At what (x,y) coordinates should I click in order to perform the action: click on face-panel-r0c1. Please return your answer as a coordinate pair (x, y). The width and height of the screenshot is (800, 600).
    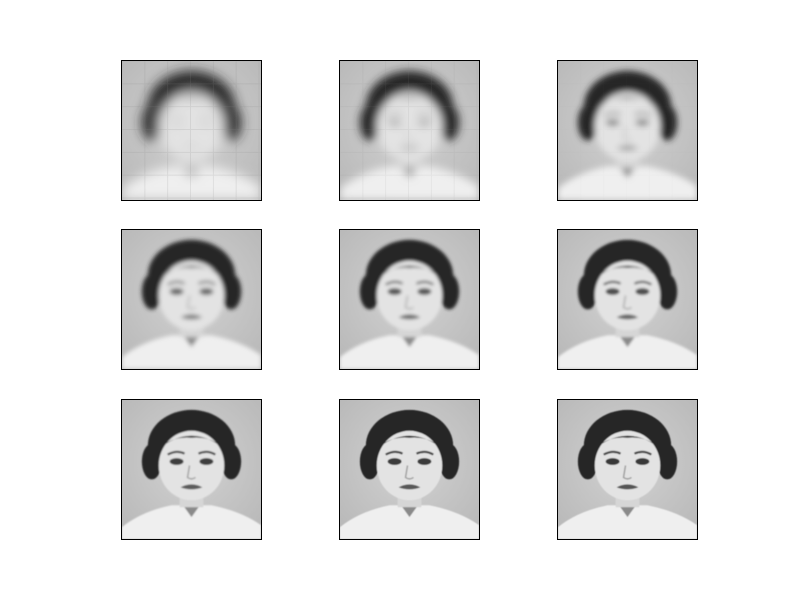
    Looking at the image, I should click on (409, 130).